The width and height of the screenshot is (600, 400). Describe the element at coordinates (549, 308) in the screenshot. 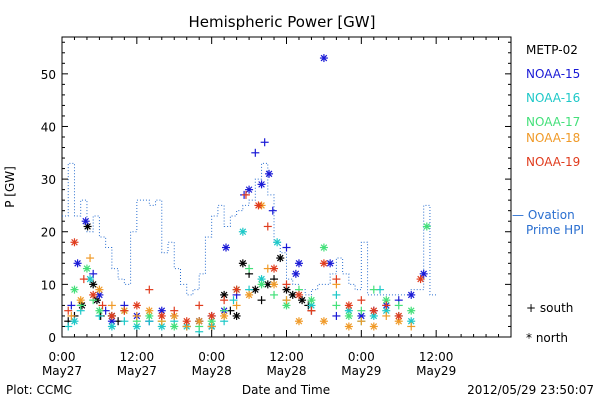

I see `legend-symbol-south: + south` at that location.